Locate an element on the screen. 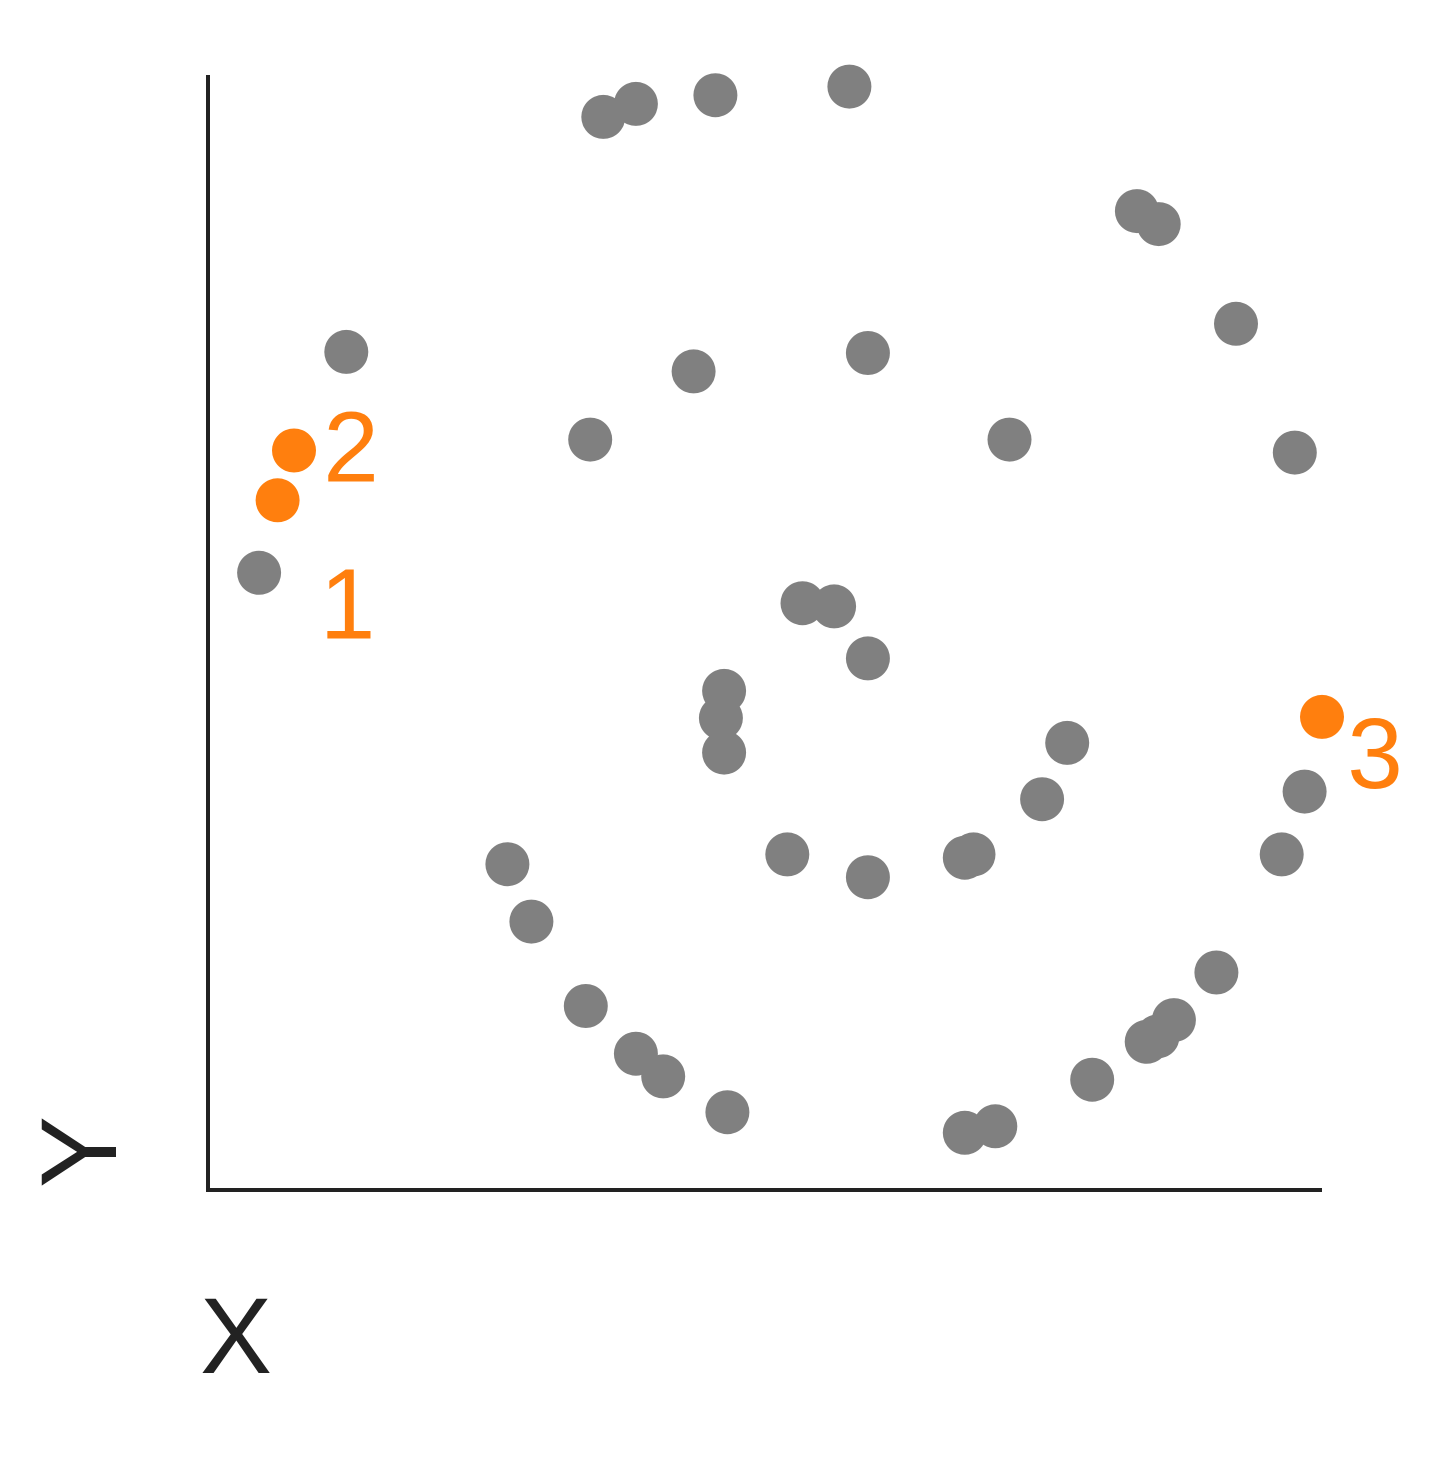 This screenshot has width=1436, height=1459. point-label-3: 3 is located at coordinates (1375, 754).